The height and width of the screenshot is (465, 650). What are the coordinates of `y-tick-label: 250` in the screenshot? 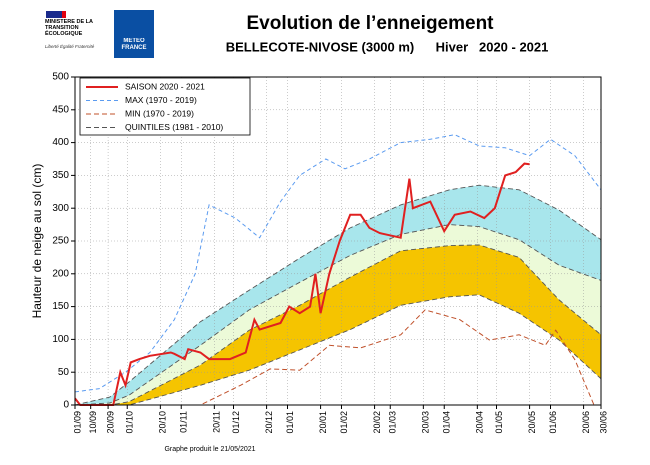 It's located at (60, 241).